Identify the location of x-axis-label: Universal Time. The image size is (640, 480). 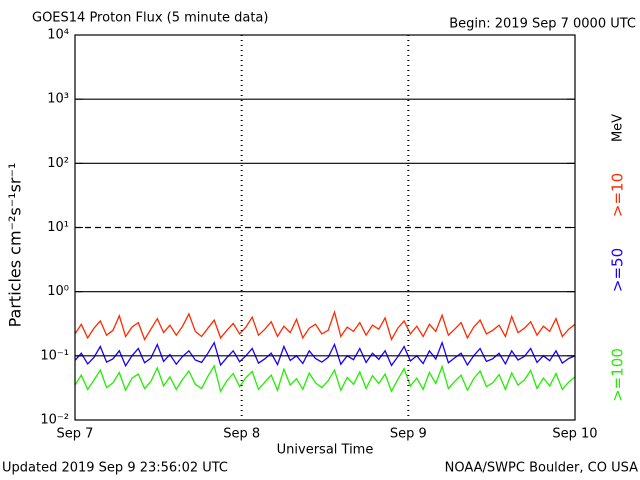
(325, 450).